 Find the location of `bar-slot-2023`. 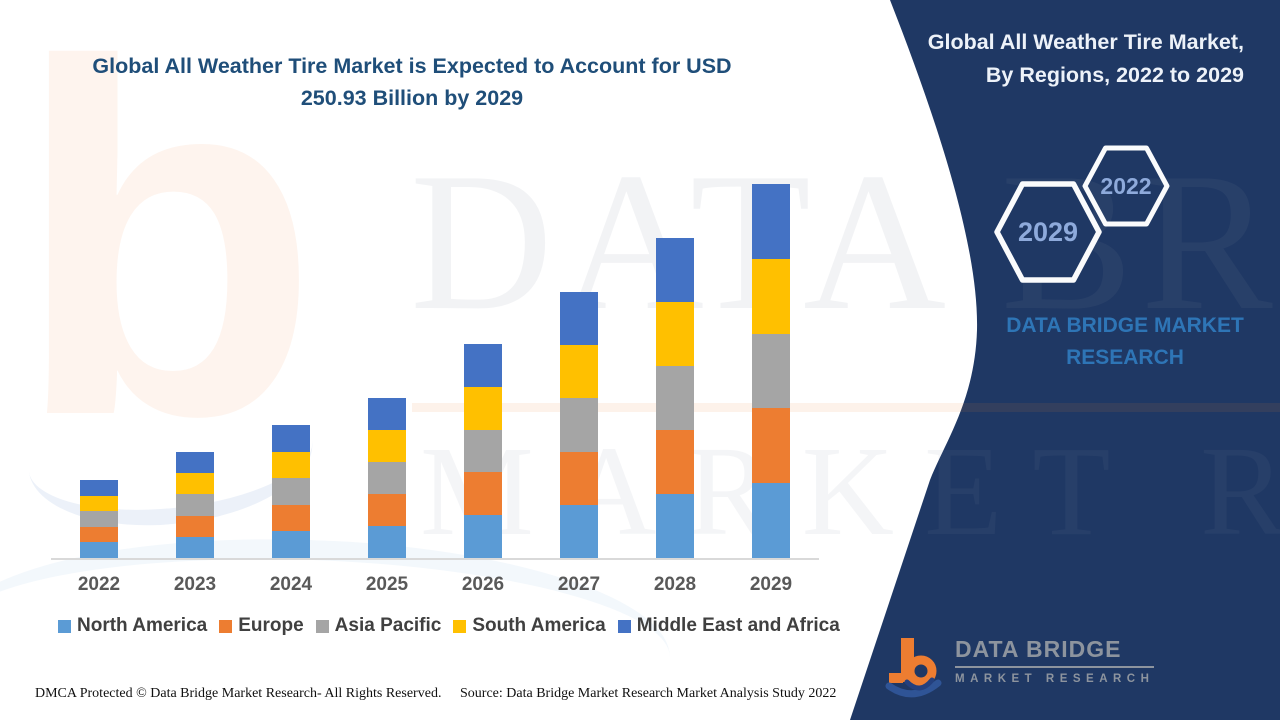

bar-slot-2023 is located at coordinates (195, 369).